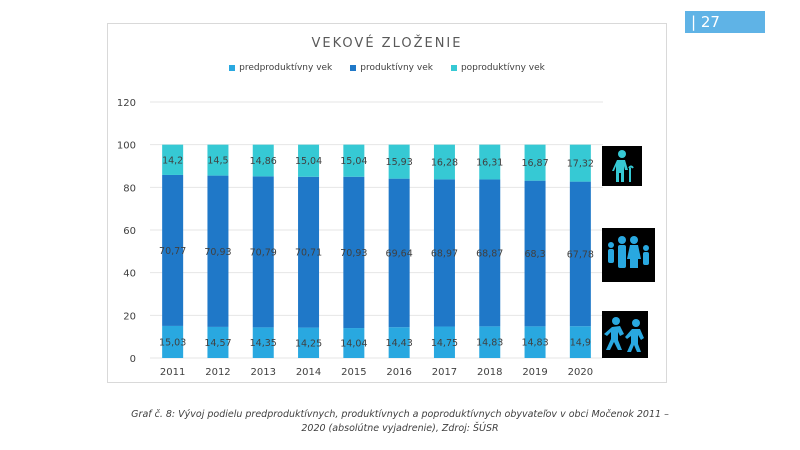 The image size is (800, 450). Describe the element at coordinates (129, 316) in the screenshot. I see `y-tick-label: 20` at that location.